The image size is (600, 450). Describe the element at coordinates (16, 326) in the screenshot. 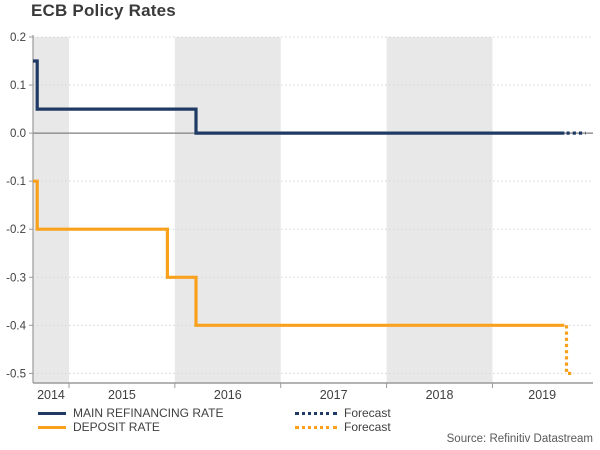

I see `y-tick-label: -0.4` at that location.